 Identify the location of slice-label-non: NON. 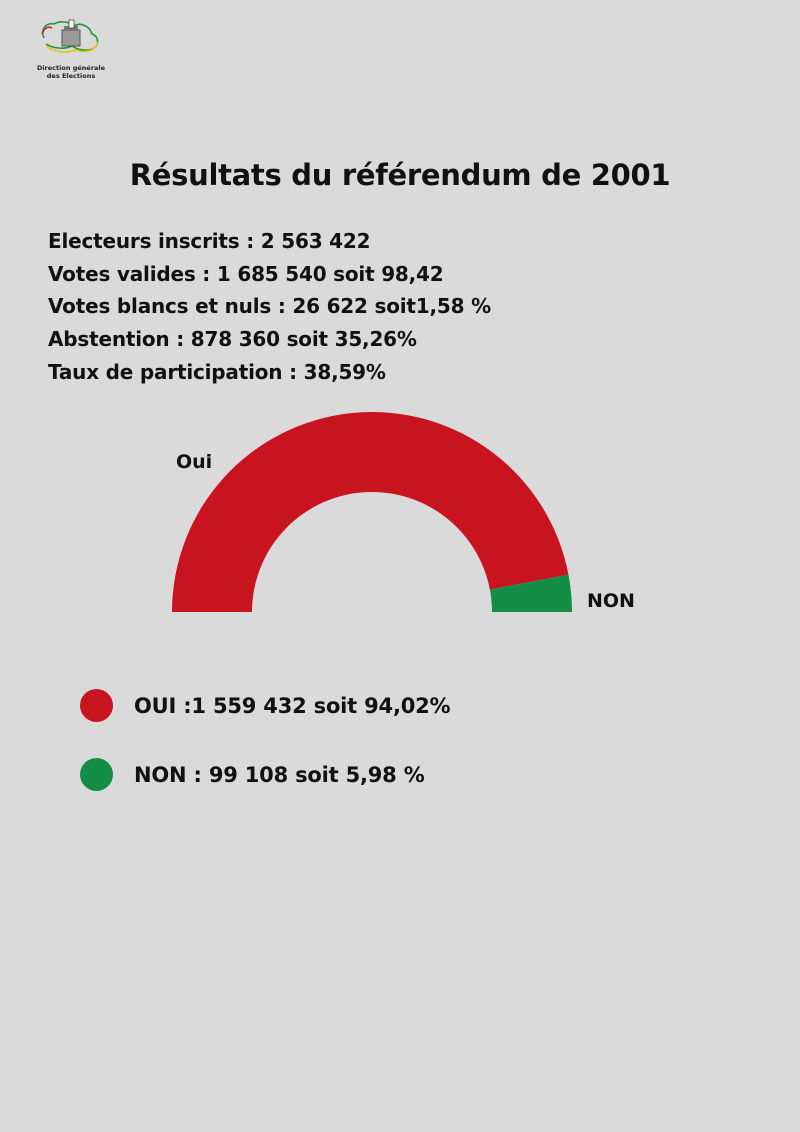
(611, 601).